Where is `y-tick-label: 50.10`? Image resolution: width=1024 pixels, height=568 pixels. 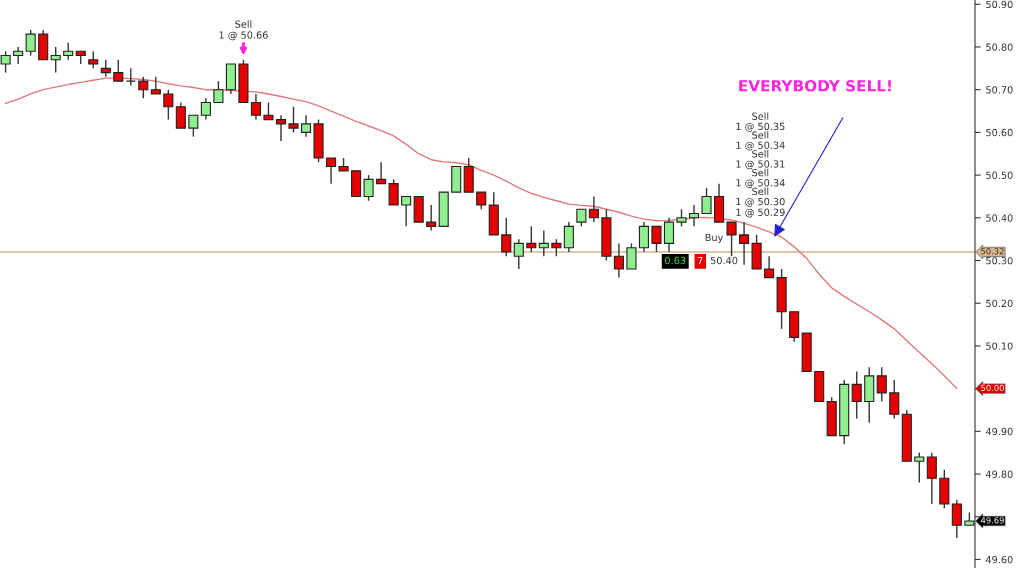 y-tick-label: 50.10 is located at coordinates (999, 346).